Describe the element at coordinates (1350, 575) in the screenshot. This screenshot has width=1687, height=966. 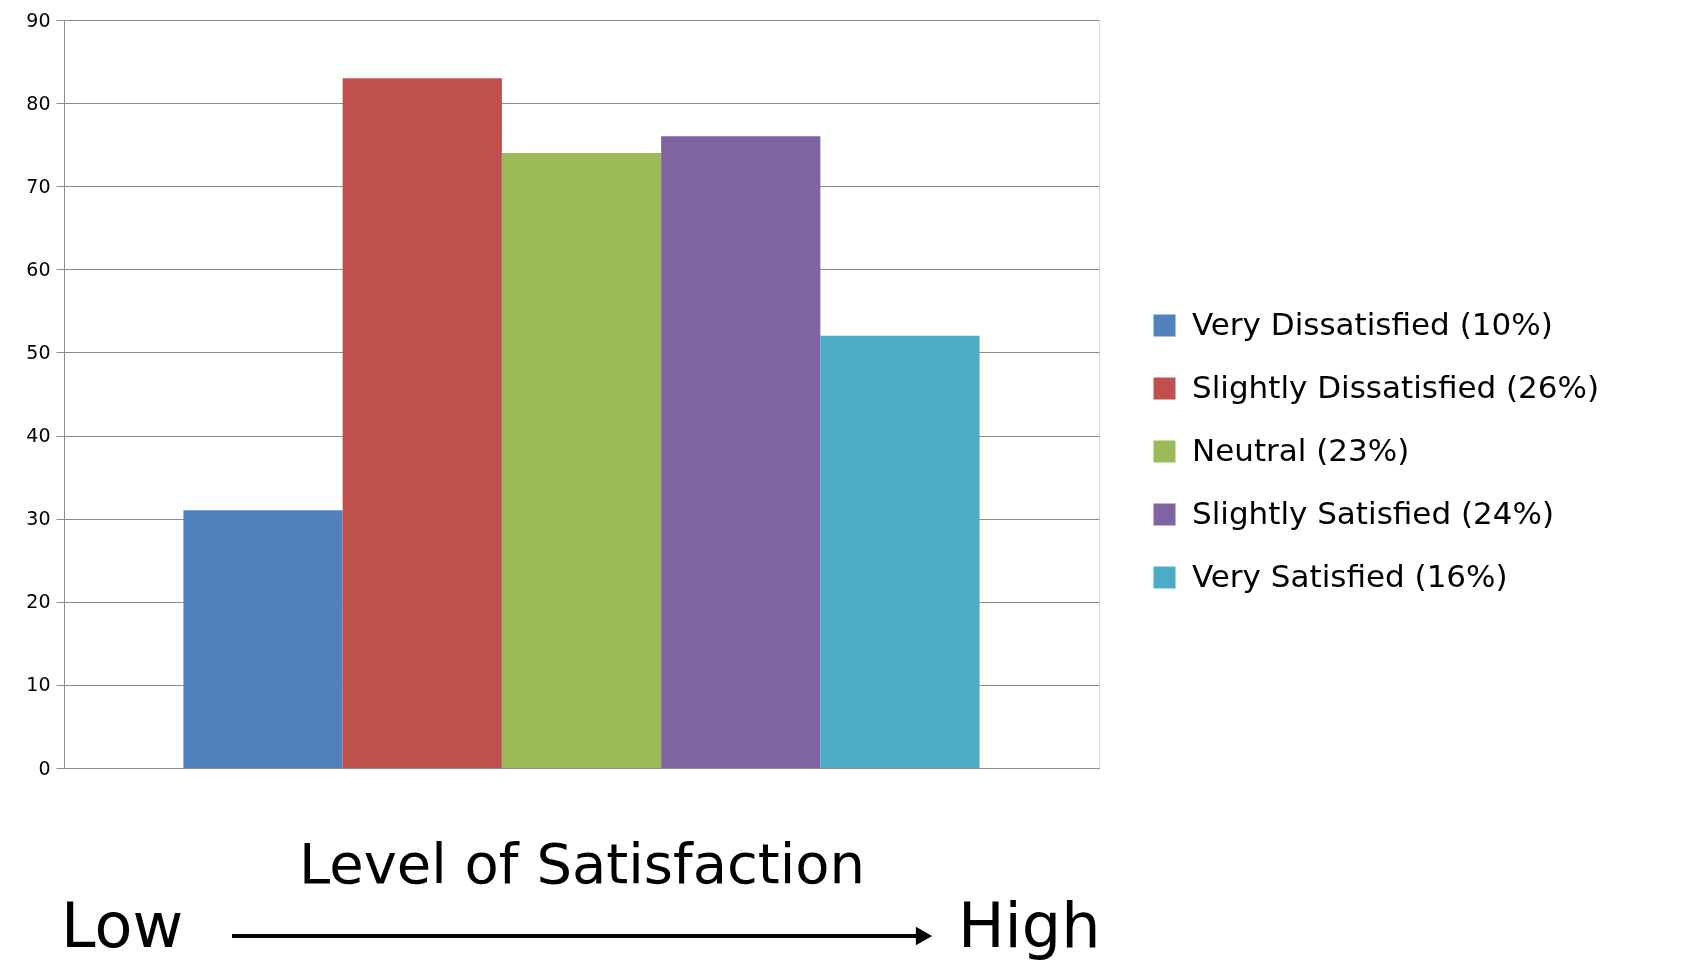
I see `legend-label: Very Satisfied (16%)` at that location.